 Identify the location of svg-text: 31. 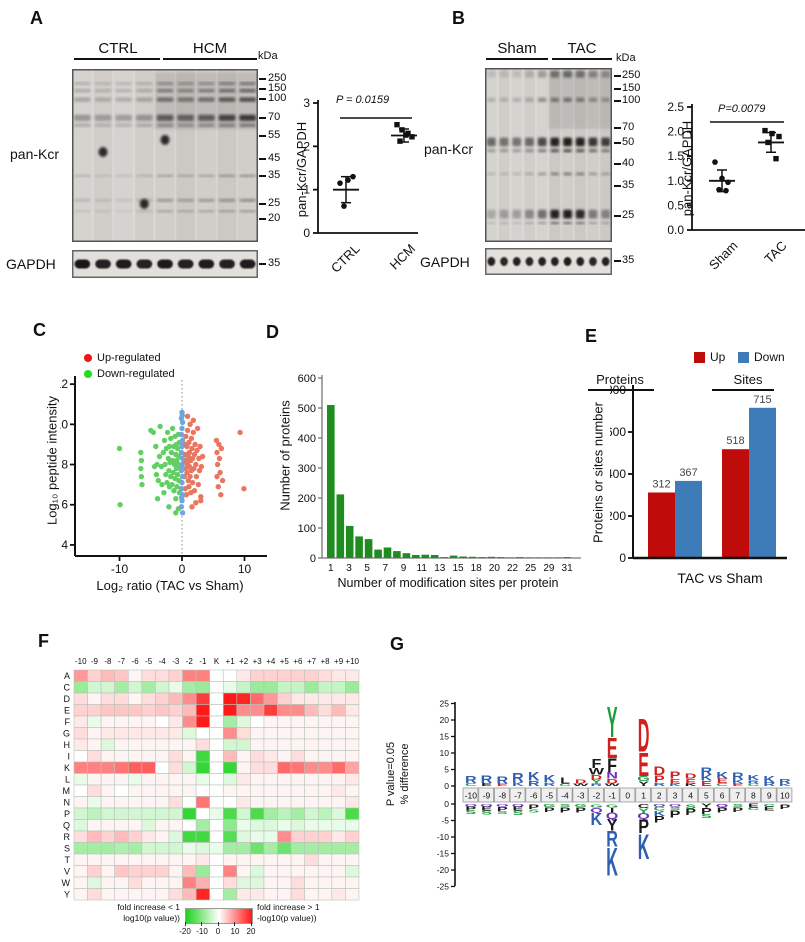
(568, 568).